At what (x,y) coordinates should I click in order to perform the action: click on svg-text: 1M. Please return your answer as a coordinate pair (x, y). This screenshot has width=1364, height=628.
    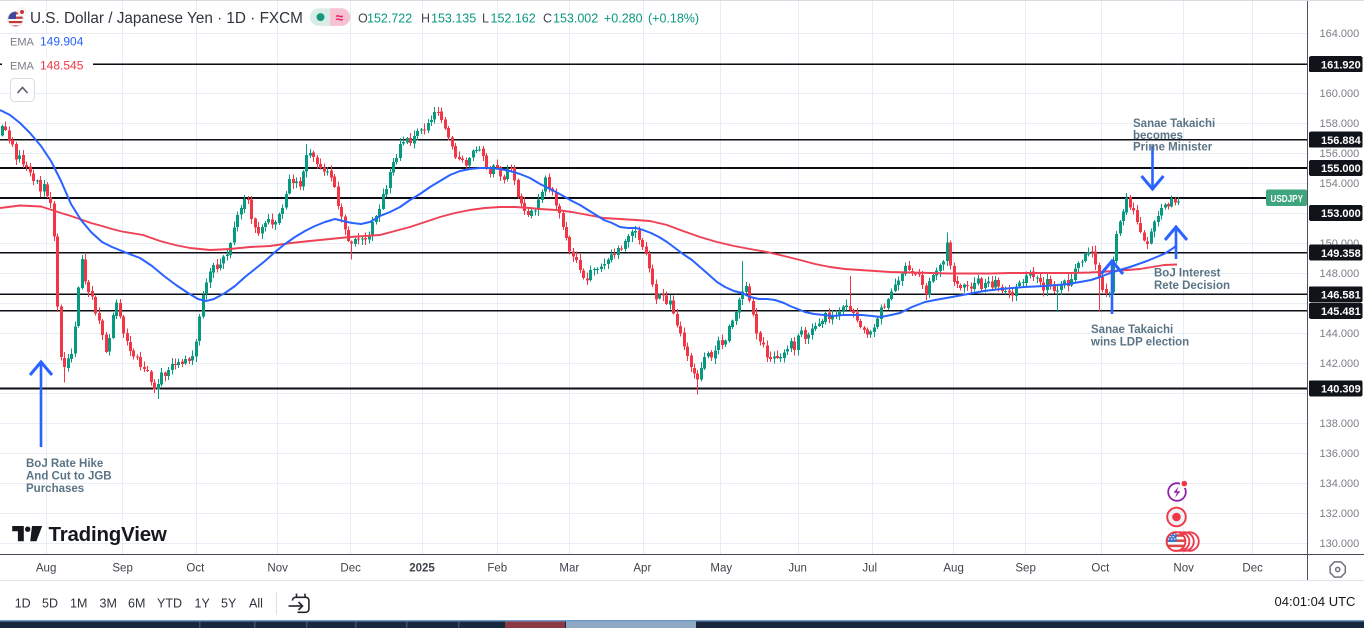
    Looking at the image, I should click on (78, 604).